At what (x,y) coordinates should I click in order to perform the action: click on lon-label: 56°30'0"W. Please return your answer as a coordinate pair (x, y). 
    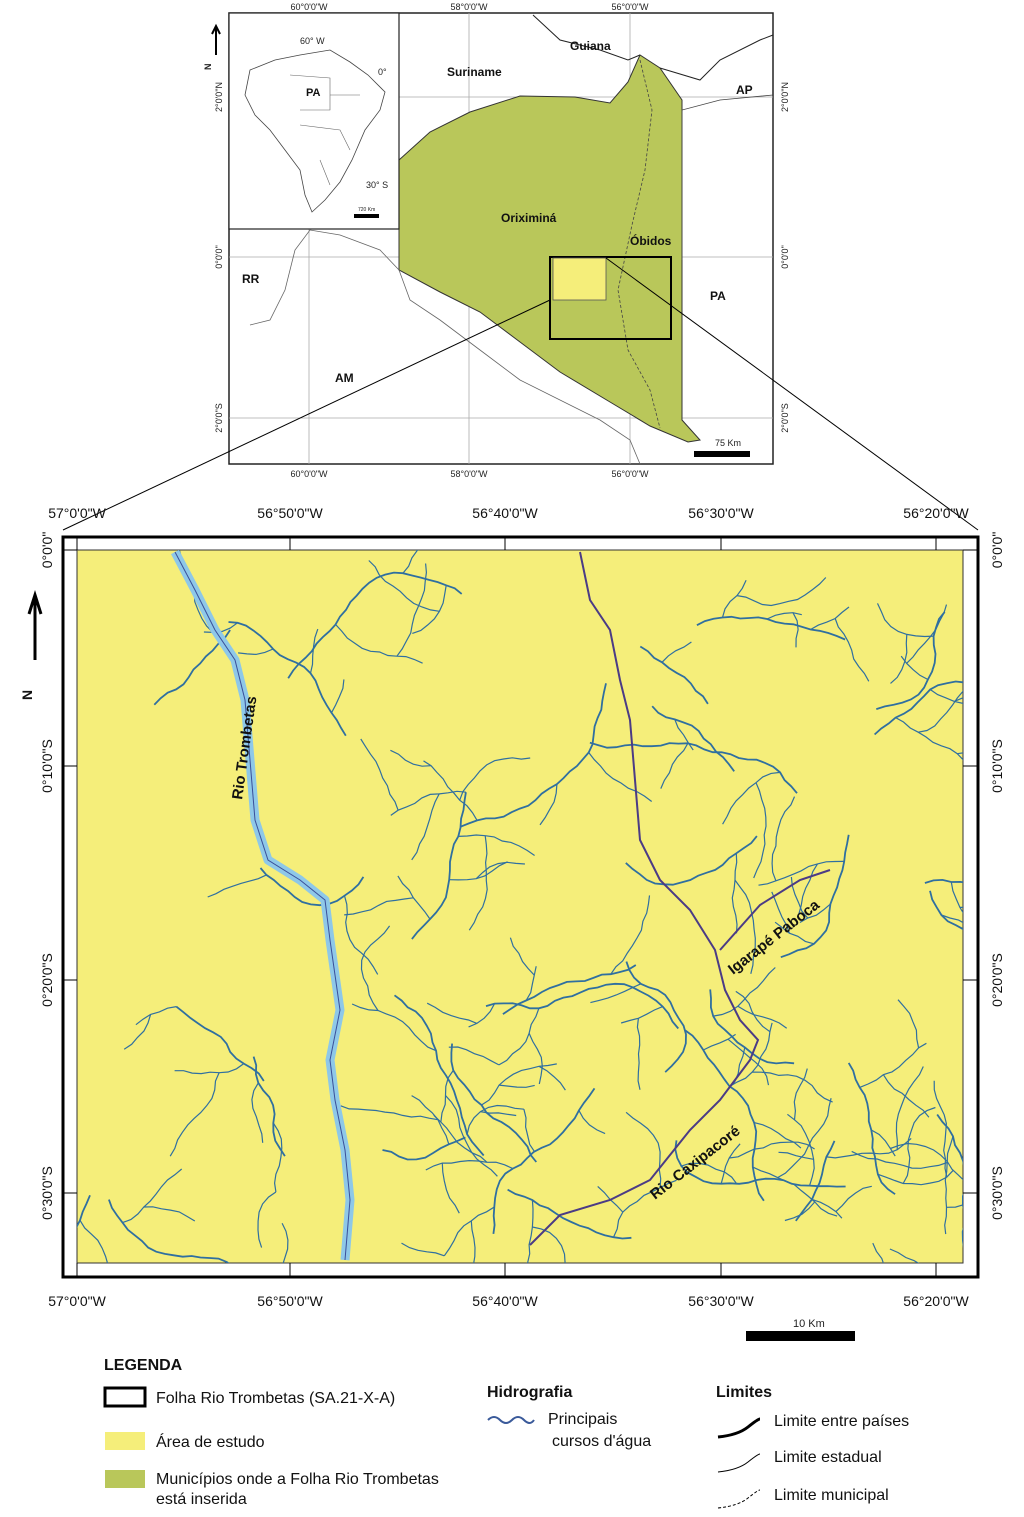
    Looking at the image, I should click on (721, 513).